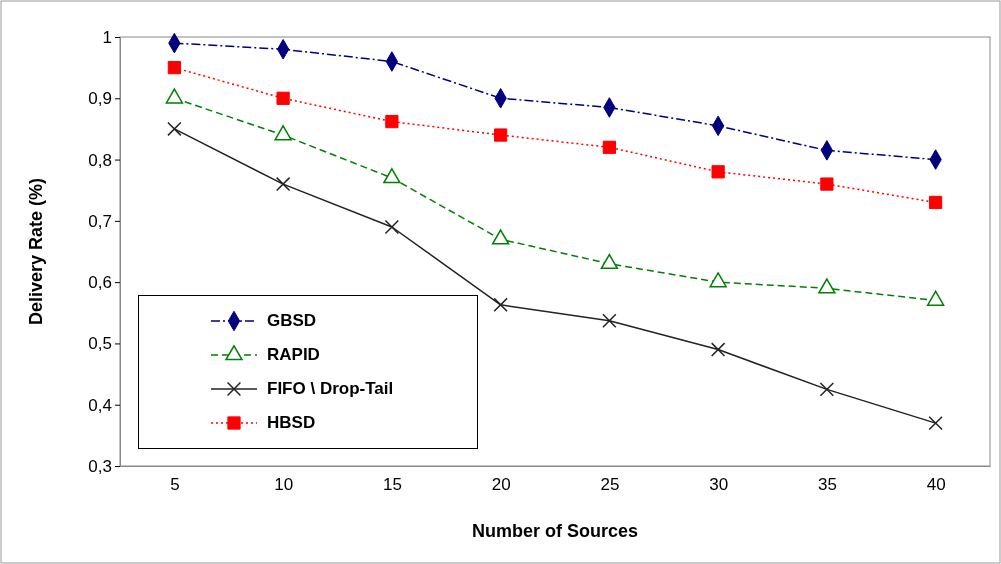 This screenshot has width=1001, height=564. What do you see at coordinates (175, 485) in the screenshot?
I see `x-tick-label: 5` at bounding box center [175, 485].